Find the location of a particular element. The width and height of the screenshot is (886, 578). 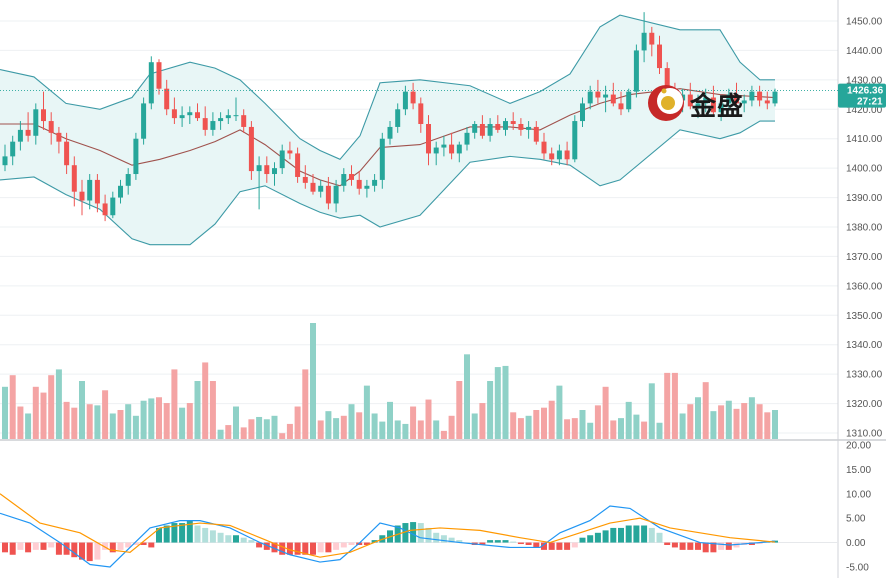

price-tick-label: 1320.00 is located at coordinates (864, 404).